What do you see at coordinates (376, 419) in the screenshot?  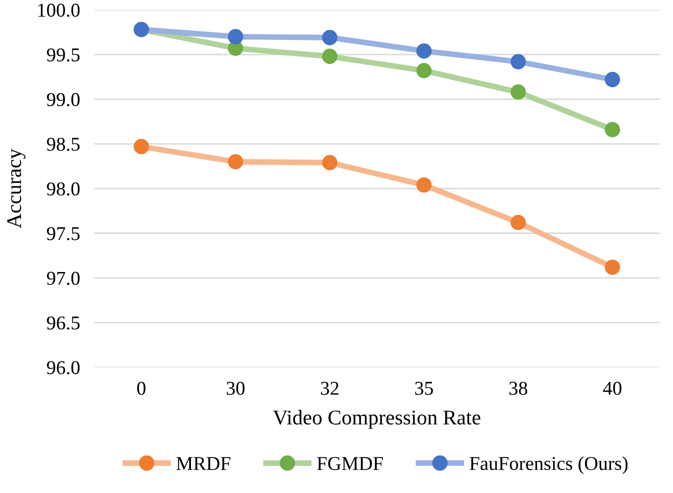 I see `x-axis-title: Video Compression Rate` at bounding box center [376, 419].